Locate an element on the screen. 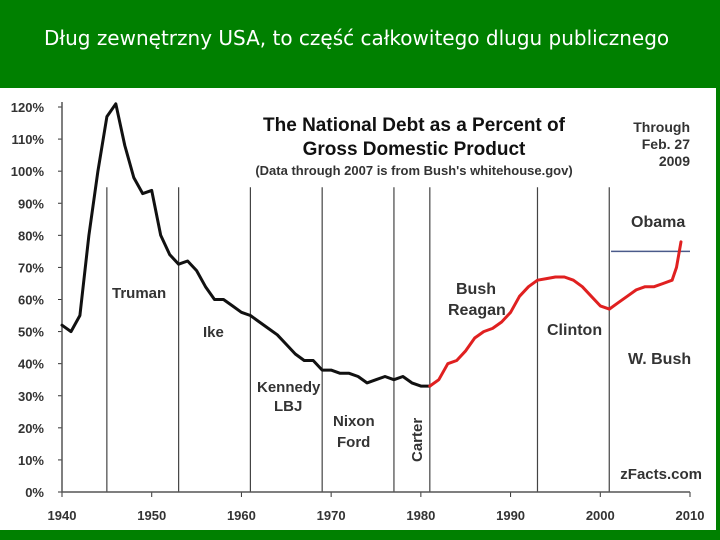 The image size is (720, 540). source-label: zFacts.com is located at coordinates (661, 474).